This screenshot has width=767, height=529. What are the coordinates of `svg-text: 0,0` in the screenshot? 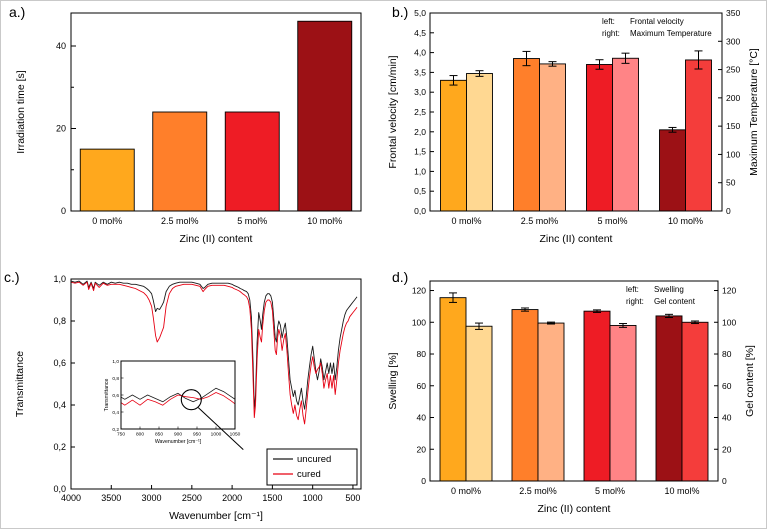 It's located at (420, 211).